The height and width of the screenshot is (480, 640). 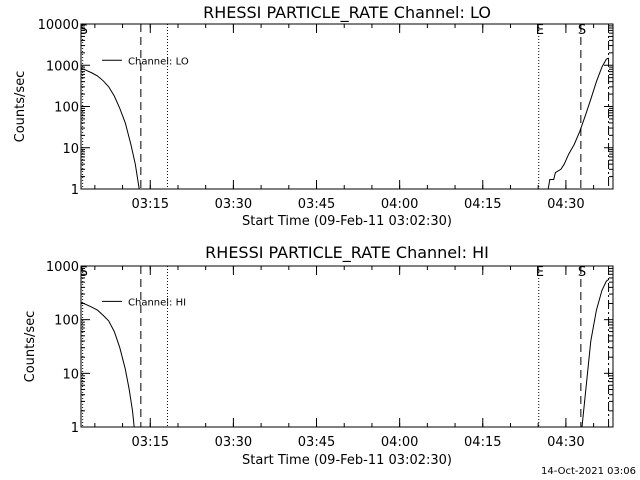 What do you see at coordinates (347, 13) in the screenshot?
I see `chart-title: RHESSI PARTICLE_RATE Channel: LO` at bounding box center [347, 13].